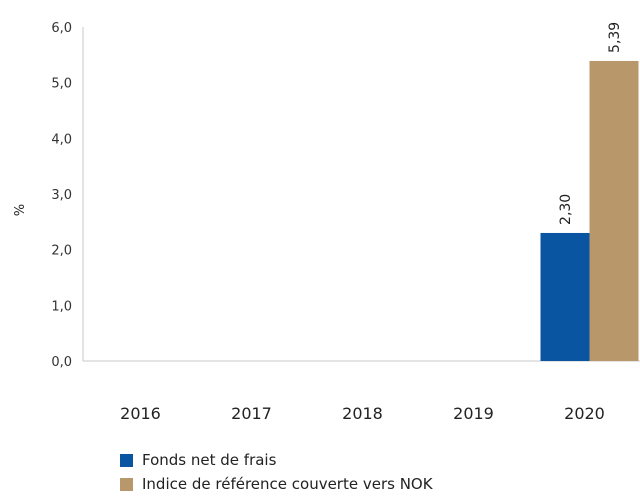 This screenshot has width=640, height=496. What do you see at coordinates (209, 460) in the screenshot?
I see `legend-label-fund: Fonds net de frais` at bounding box center [209, 460].